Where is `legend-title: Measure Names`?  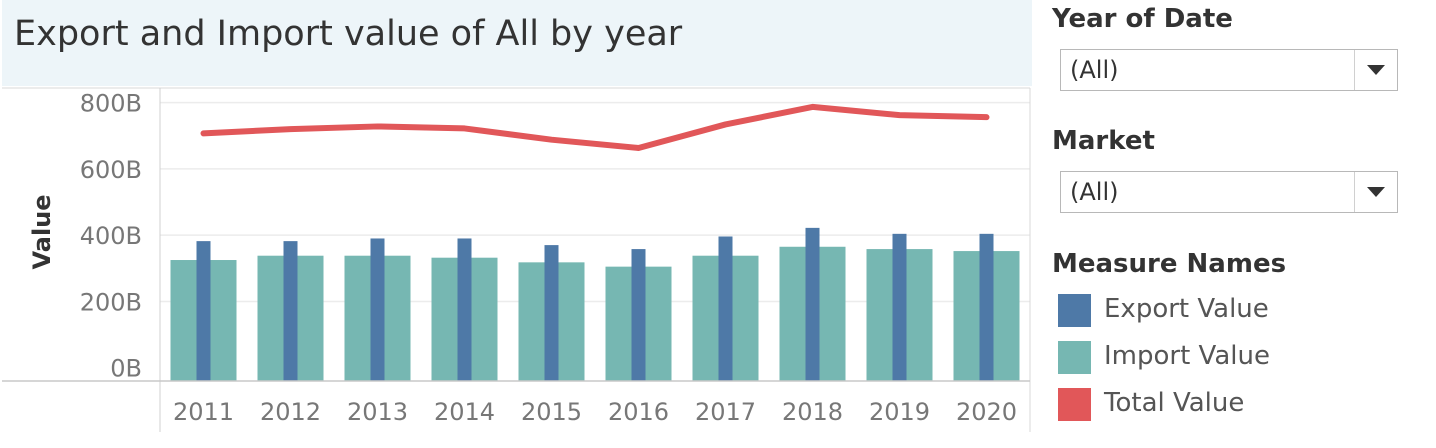 legend-title: Measure Names is located at coordinates (1169, 264).